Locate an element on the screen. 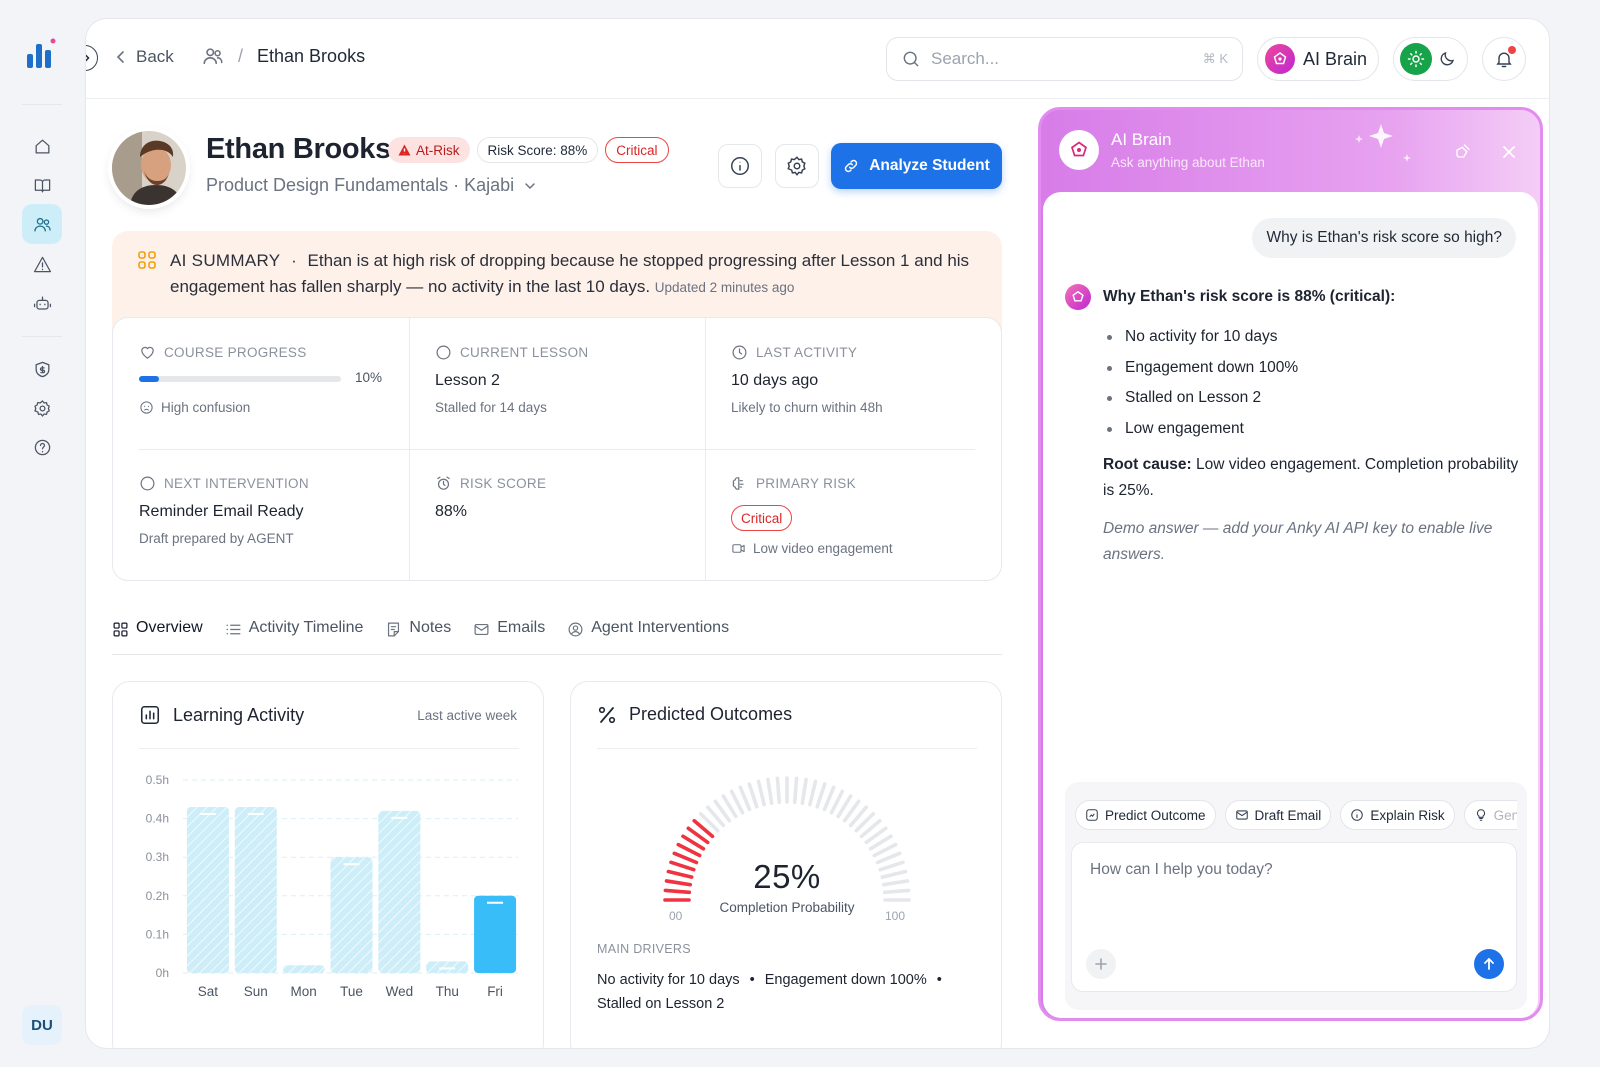  y-tick-label: 0.5h is located at coordinates (157, 780).